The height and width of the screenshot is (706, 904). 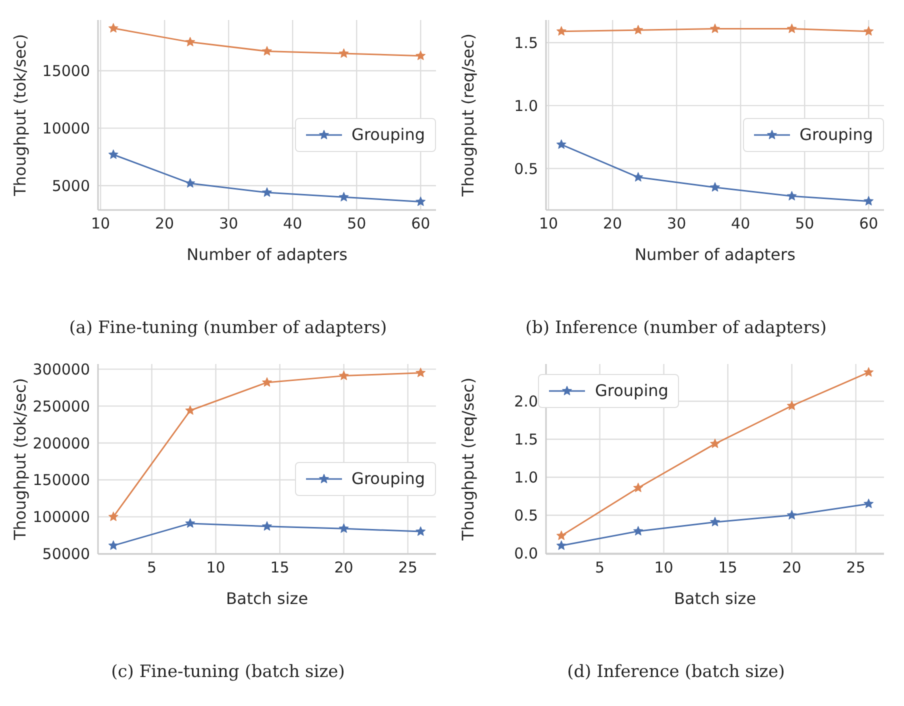 I want to click on text: (b) Inference (number of adapters), so click(x=676, y=328).